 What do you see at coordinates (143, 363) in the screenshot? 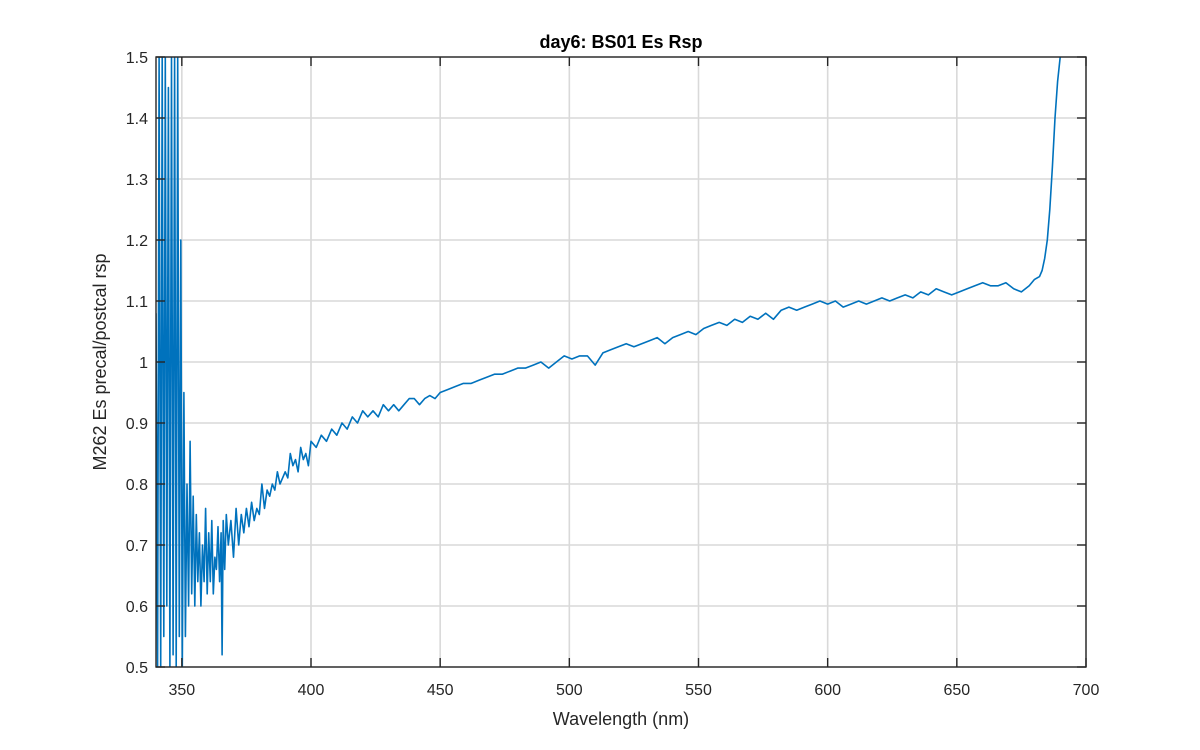
I see `y-tick-label: 1` at bounding box center [143, 363].